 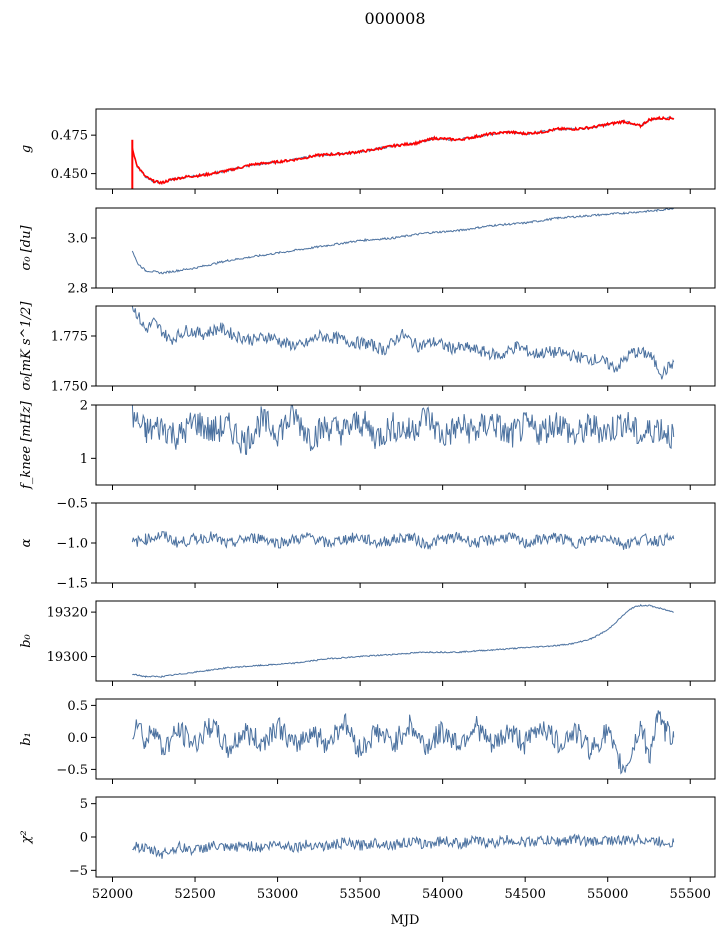 What do you see at coordinates (84, 406) in the screenshot?
I see `y-tick-label: 2` at bounding box center [84, 406].